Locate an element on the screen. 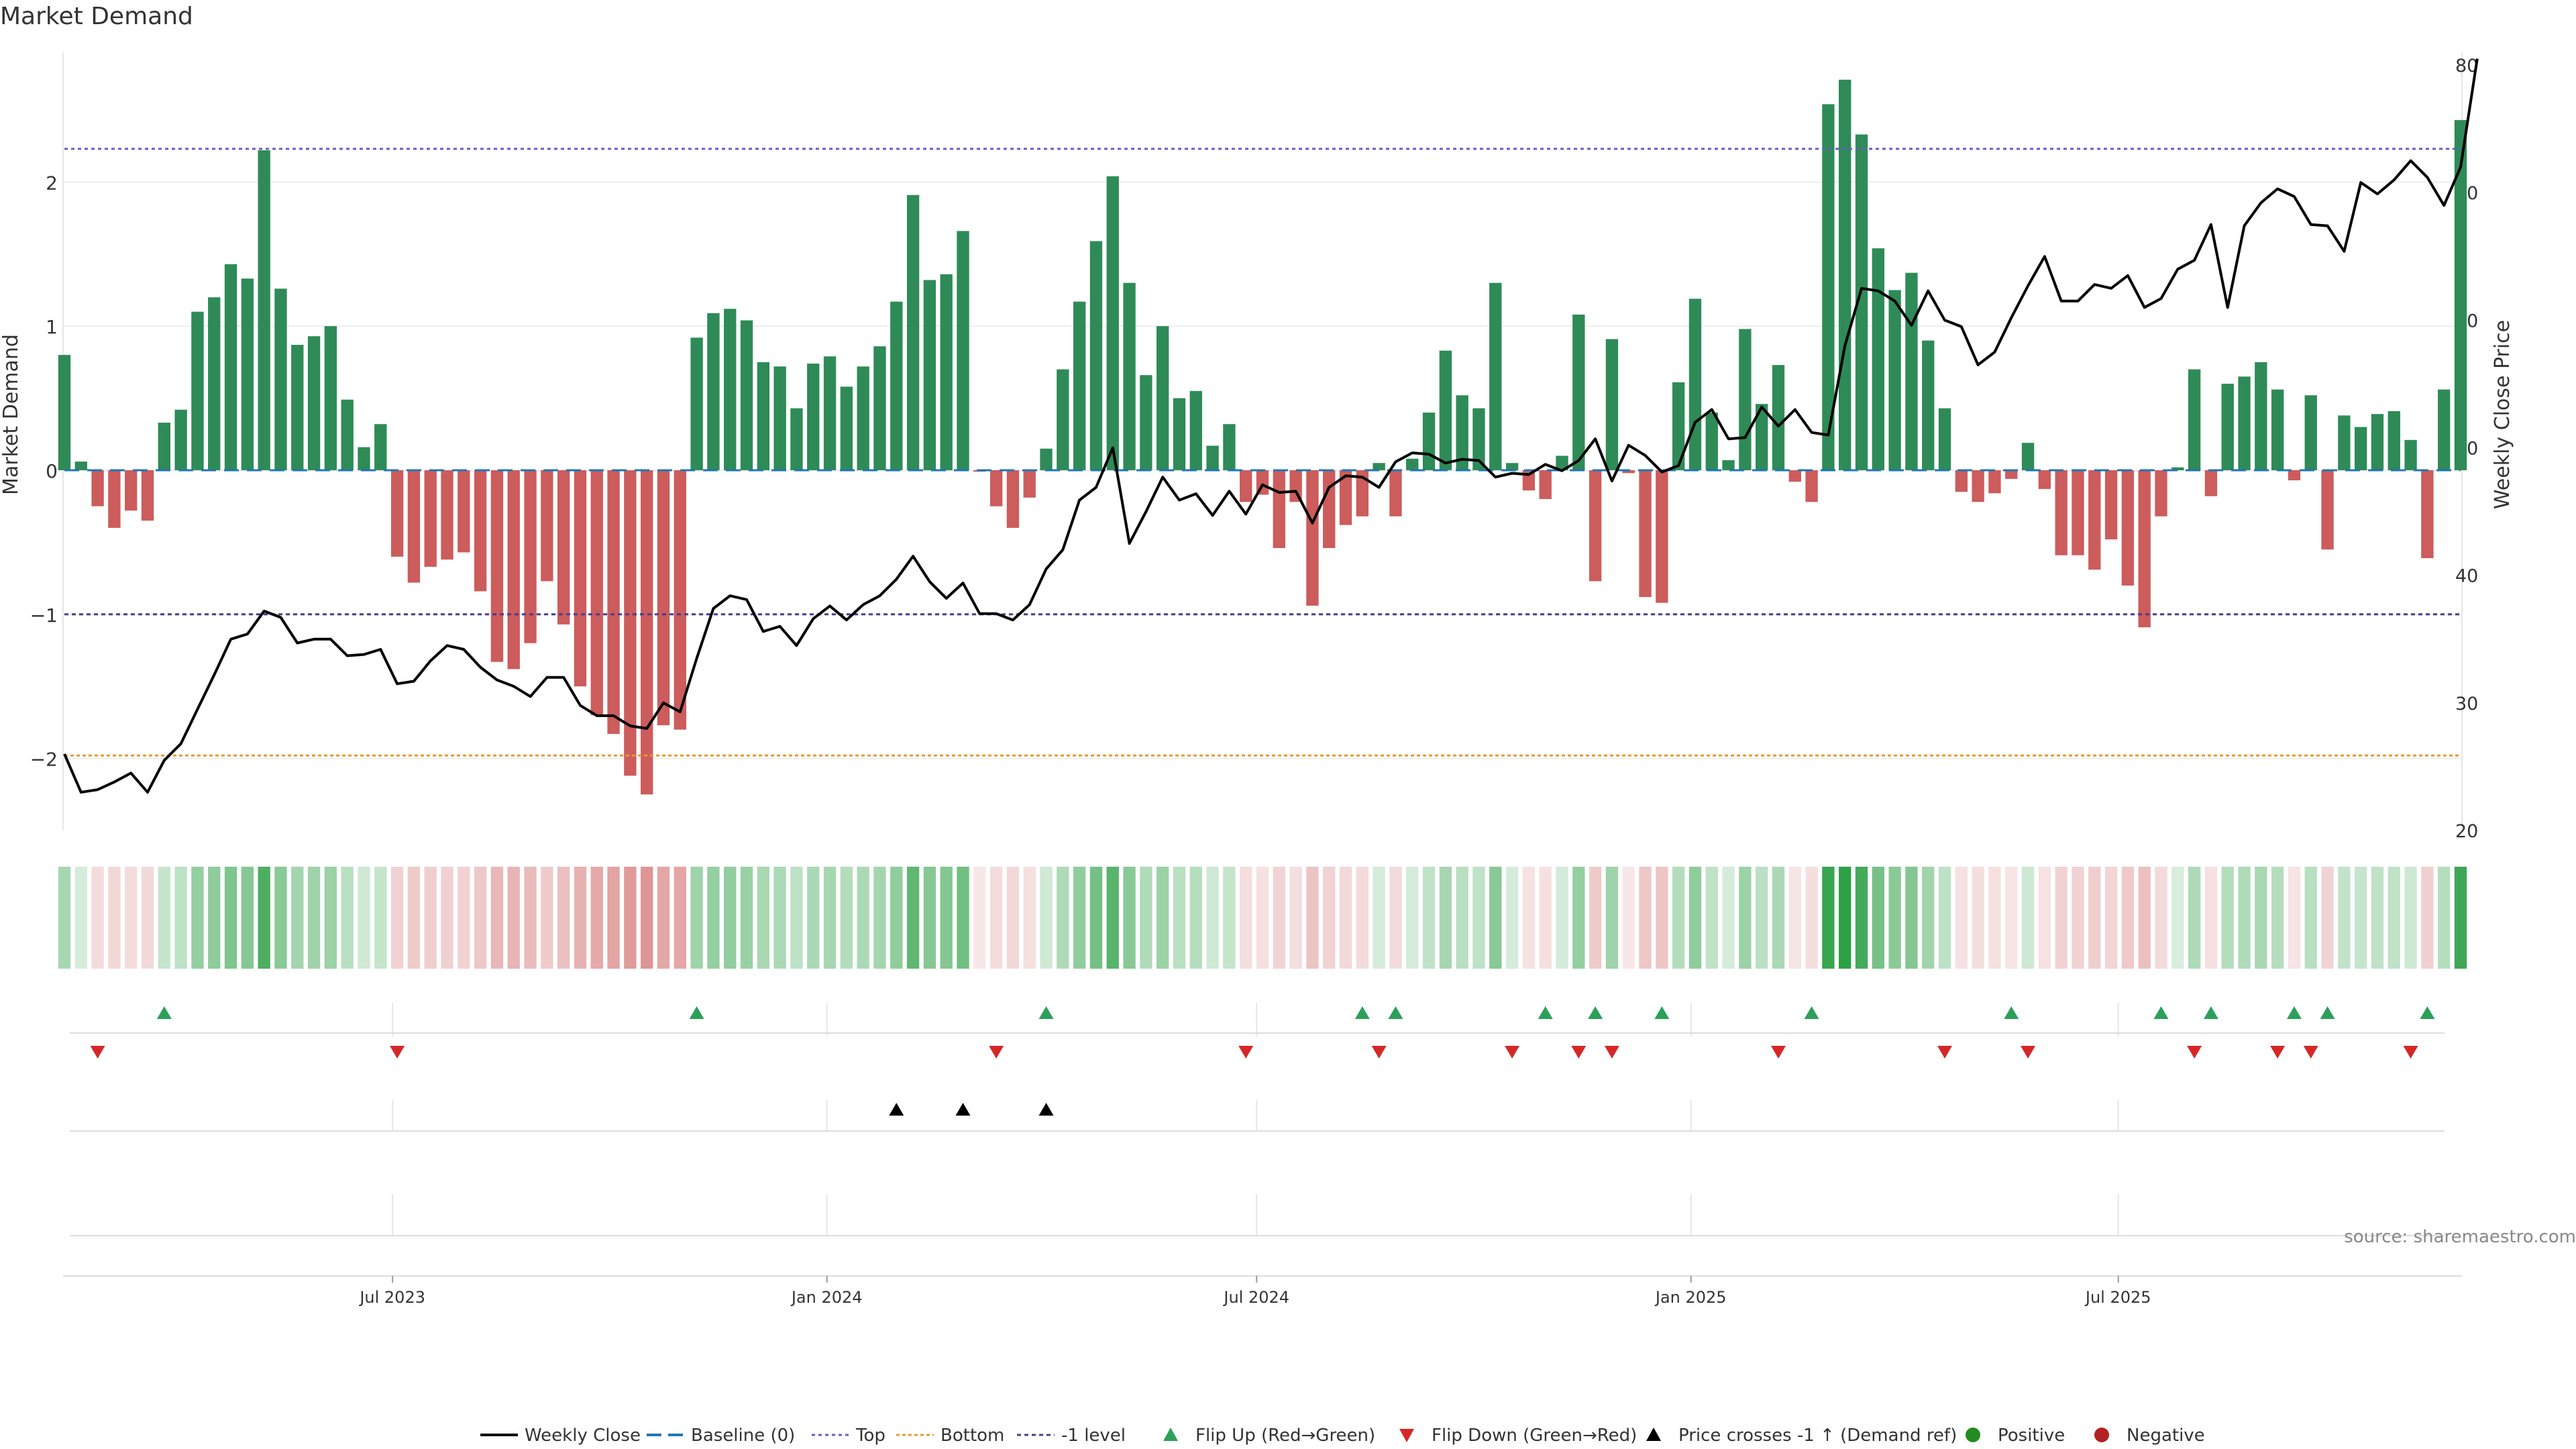  legend-label: Top is located at coordinates (870, 1436).